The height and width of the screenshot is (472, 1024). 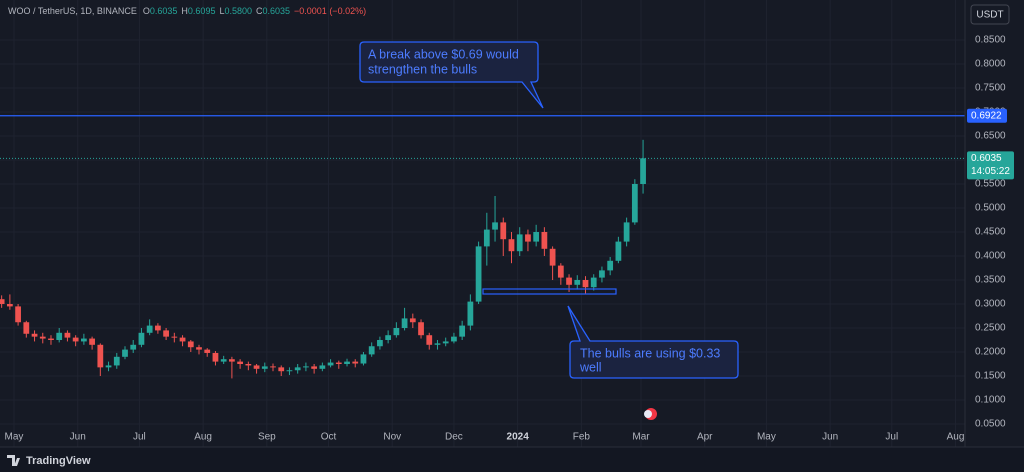 I want to click on x-tick-label: Feb, so click(x=582, y=437).